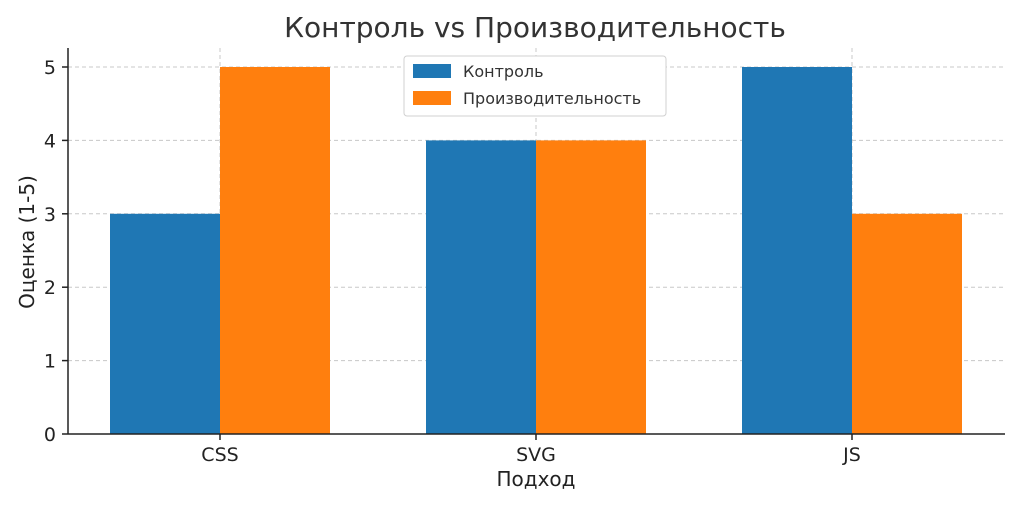 The image size is (1024, 509). I want to click on legend: Контроль Производительность, so click(535, 86).